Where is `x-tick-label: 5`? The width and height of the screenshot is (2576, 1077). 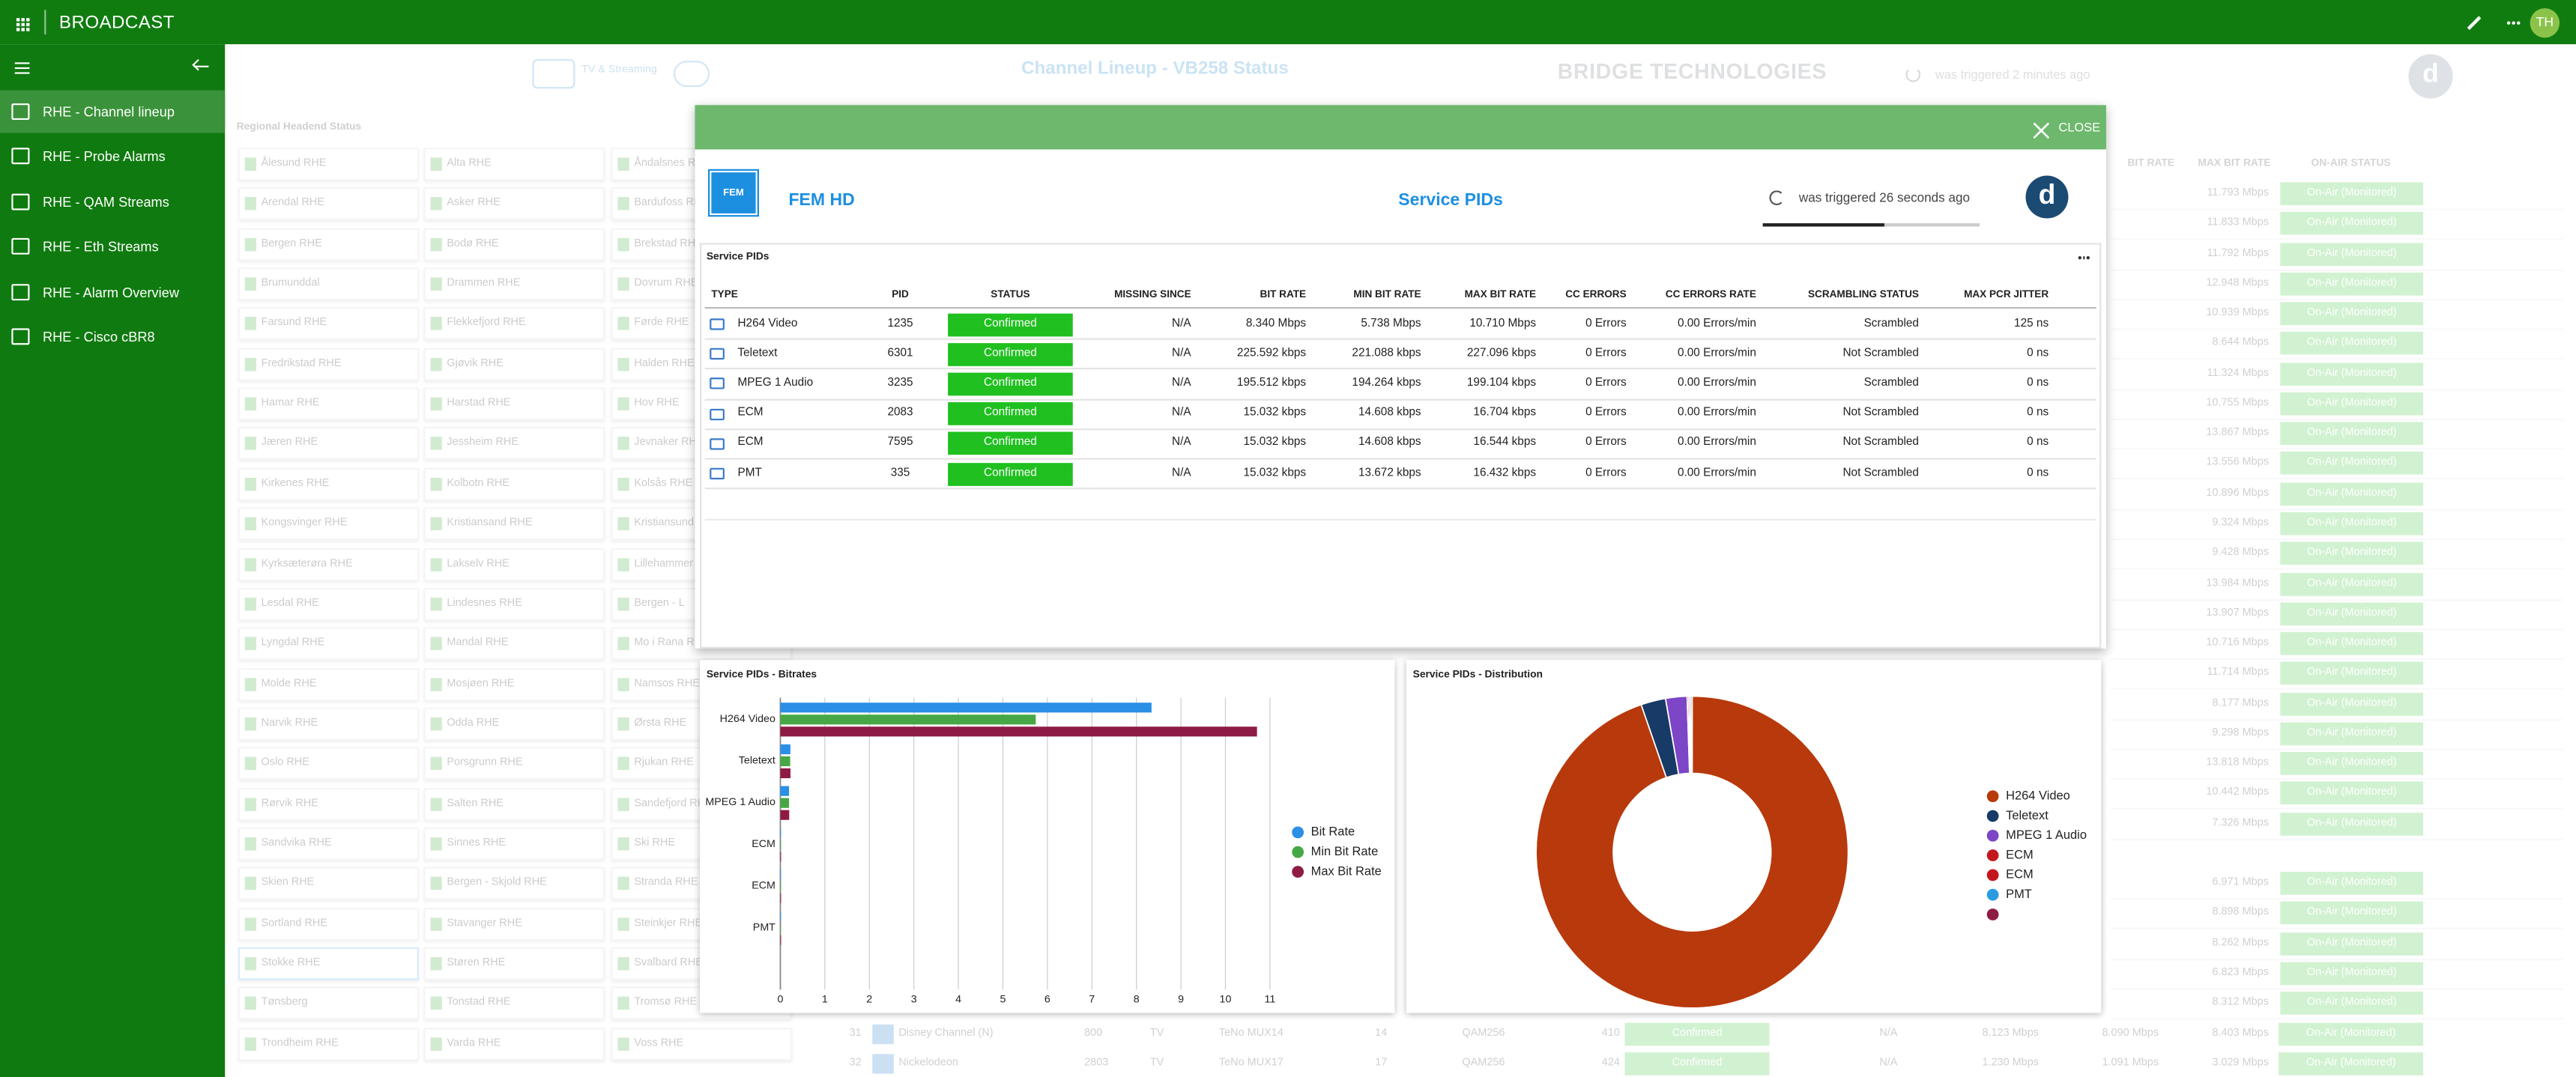
x-tick-label: 5 is located at coordinates (1003, 999).